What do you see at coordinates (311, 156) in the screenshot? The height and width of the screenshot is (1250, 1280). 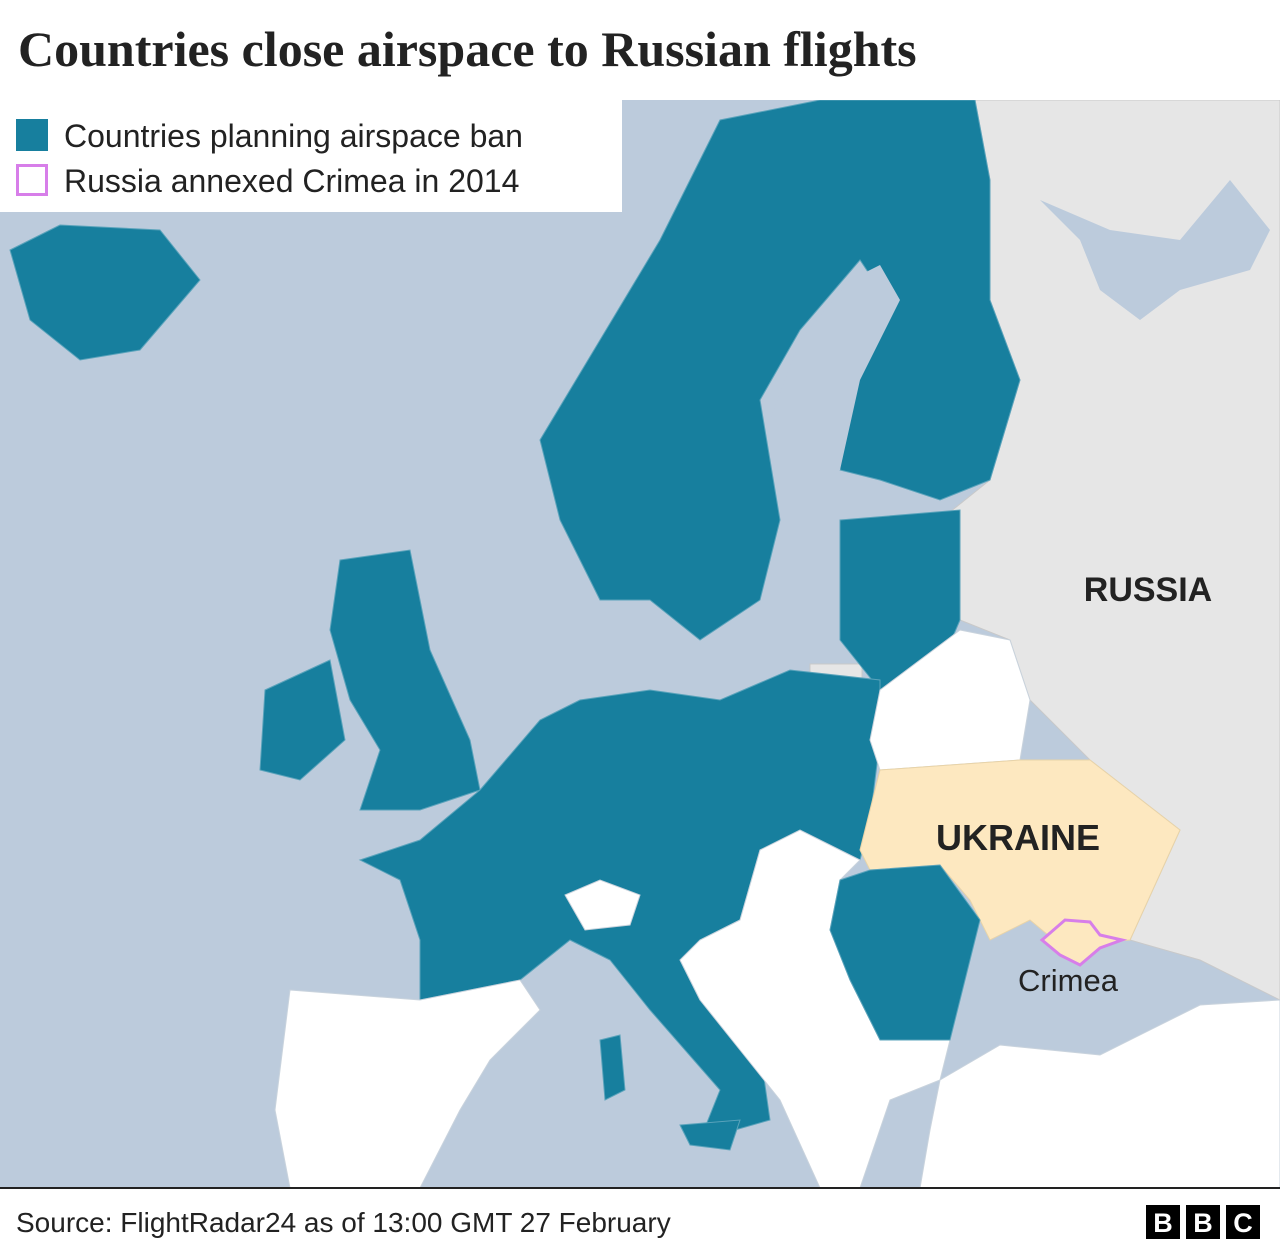 I see `legend-box` at bounding box center [311, 156].